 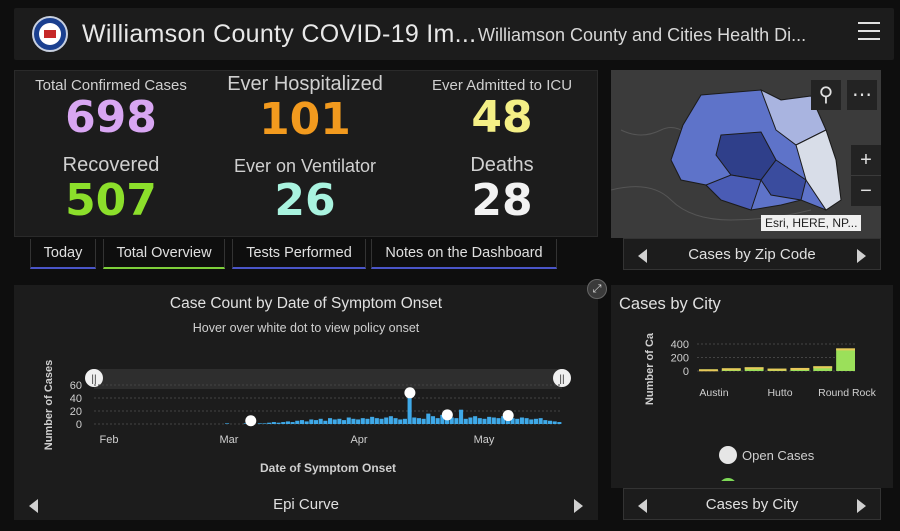 I want to click on tab-tests-performed: Tests Performed, so click(x=299, y=254).